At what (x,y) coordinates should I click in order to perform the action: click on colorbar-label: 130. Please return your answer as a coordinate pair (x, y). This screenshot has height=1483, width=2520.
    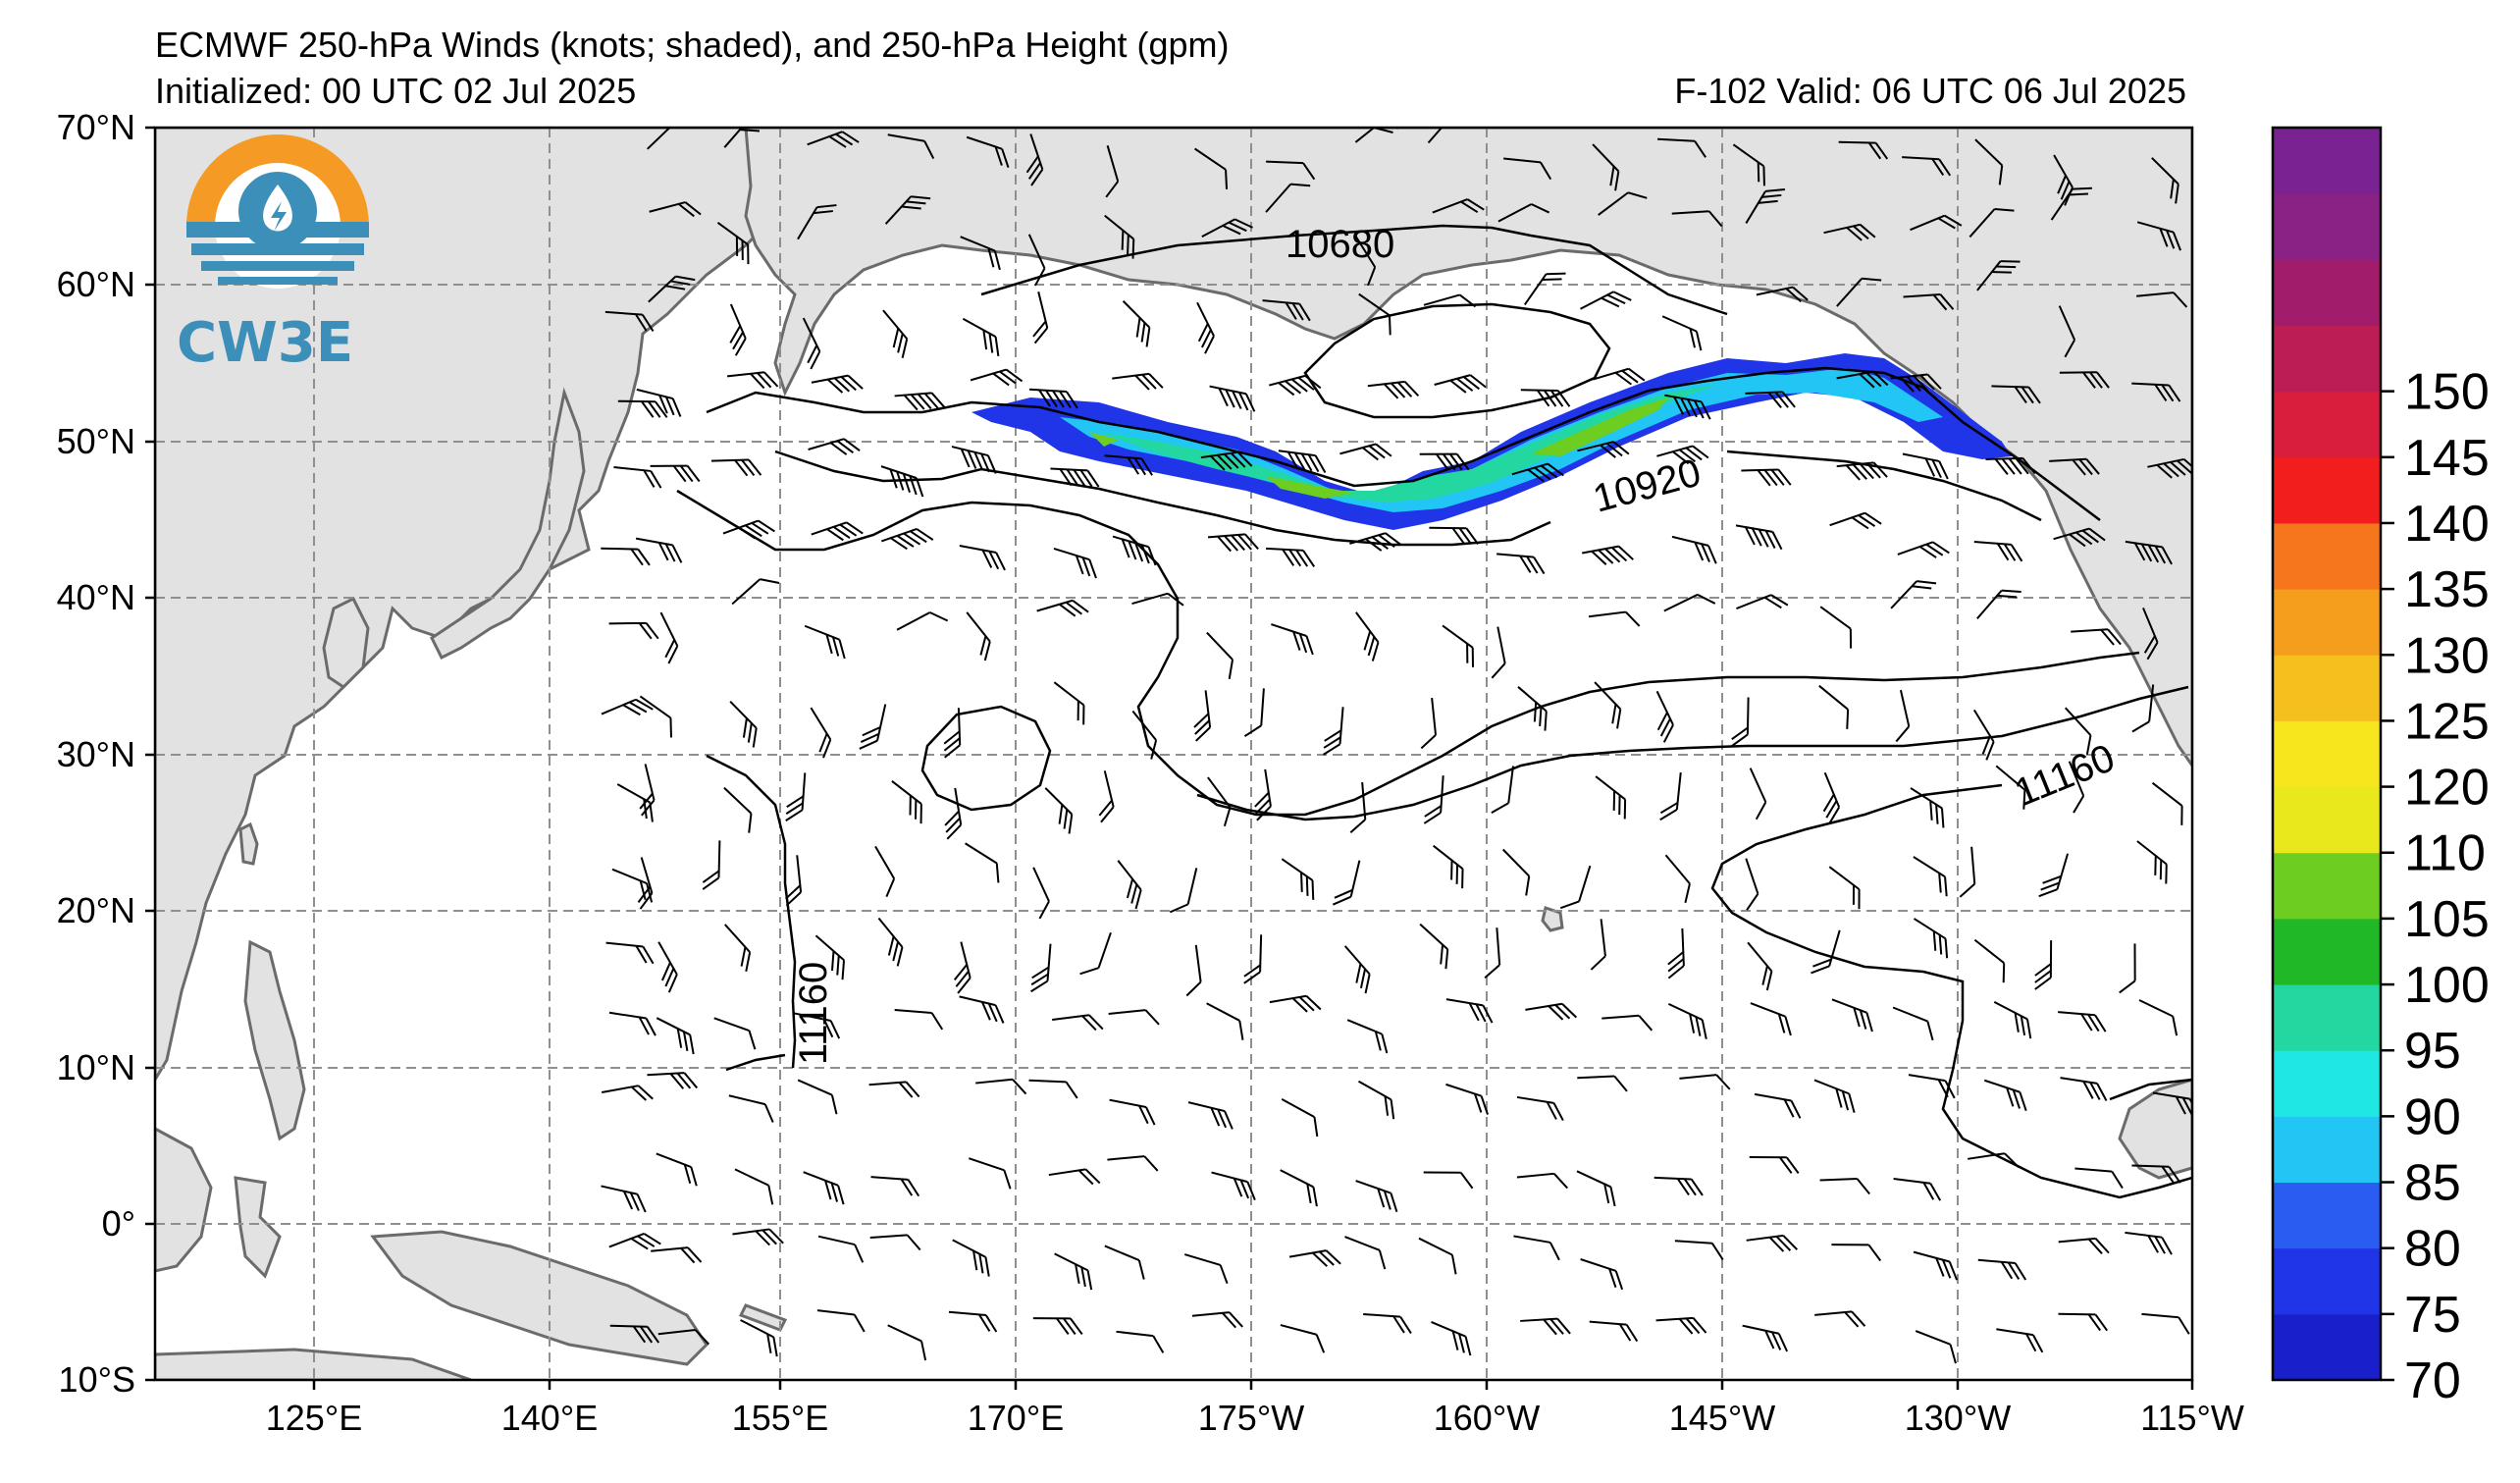
    Looking at the image, I should click on (2447, 656).